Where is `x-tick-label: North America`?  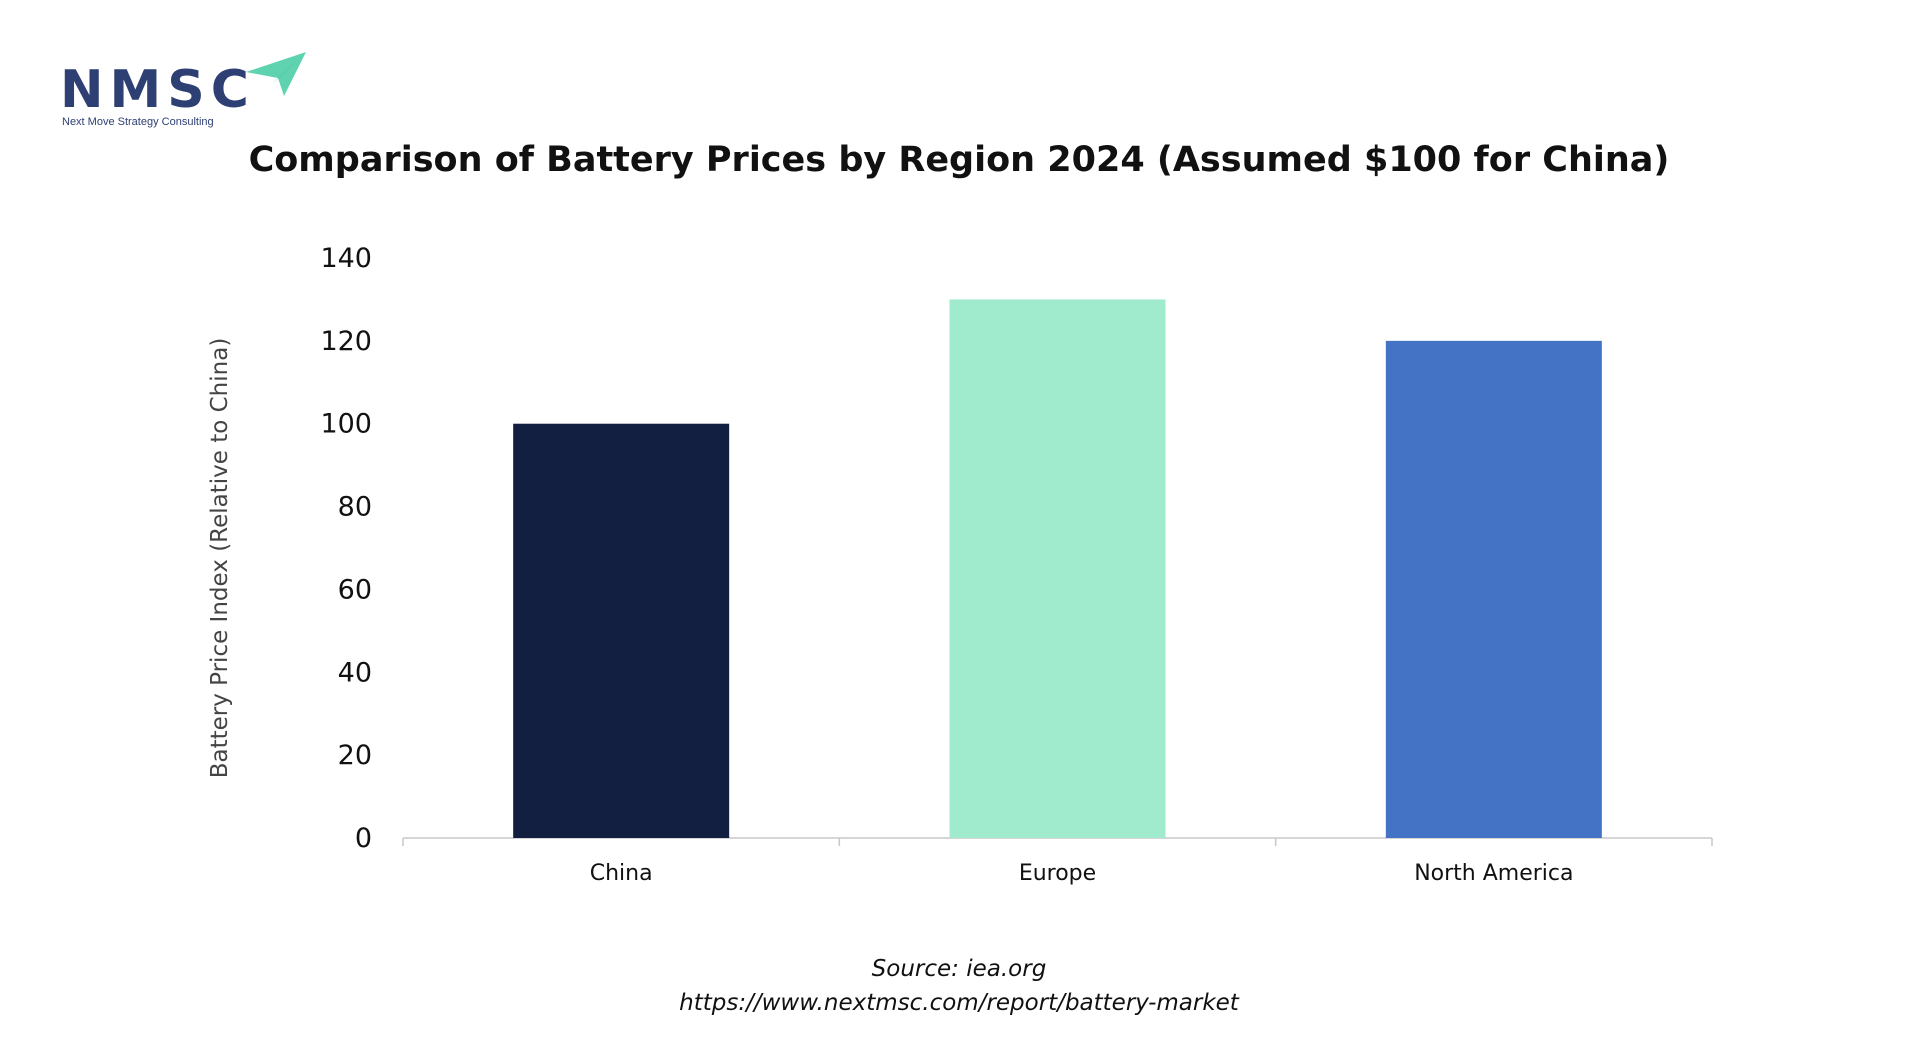 x-tick-label: North America is located at coordinates (1493, 873).